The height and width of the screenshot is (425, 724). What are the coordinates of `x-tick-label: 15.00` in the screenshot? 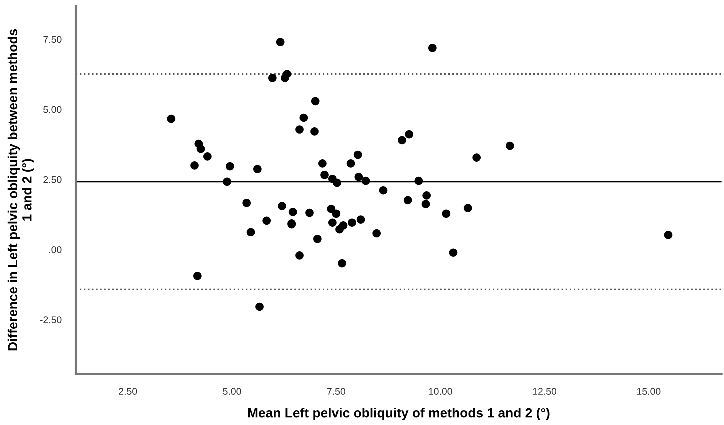 It's located at (649, 392).